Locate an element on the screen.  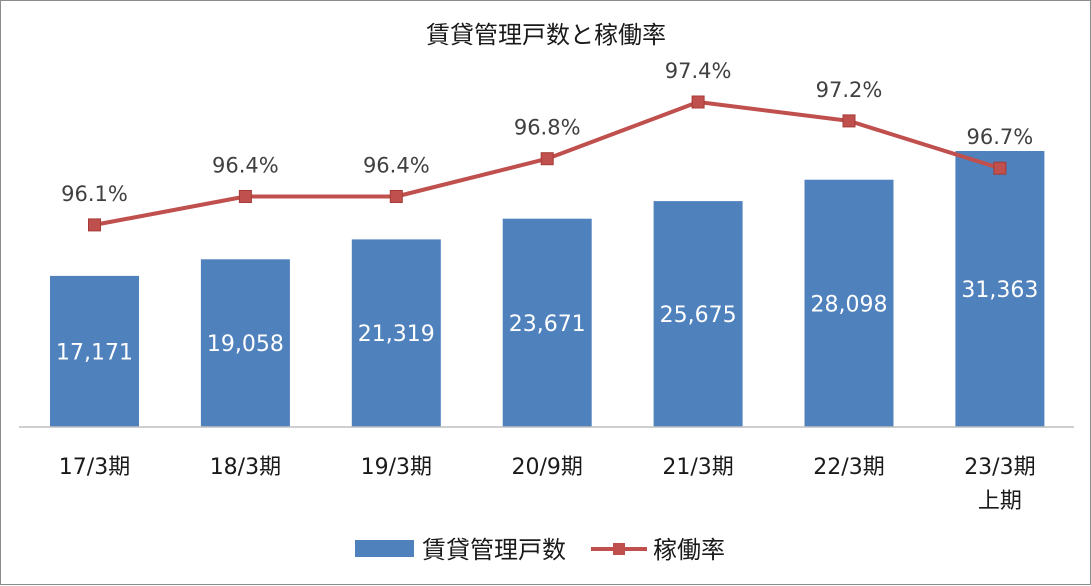
legend-swatch-marker is located at coordinates (619, 549).